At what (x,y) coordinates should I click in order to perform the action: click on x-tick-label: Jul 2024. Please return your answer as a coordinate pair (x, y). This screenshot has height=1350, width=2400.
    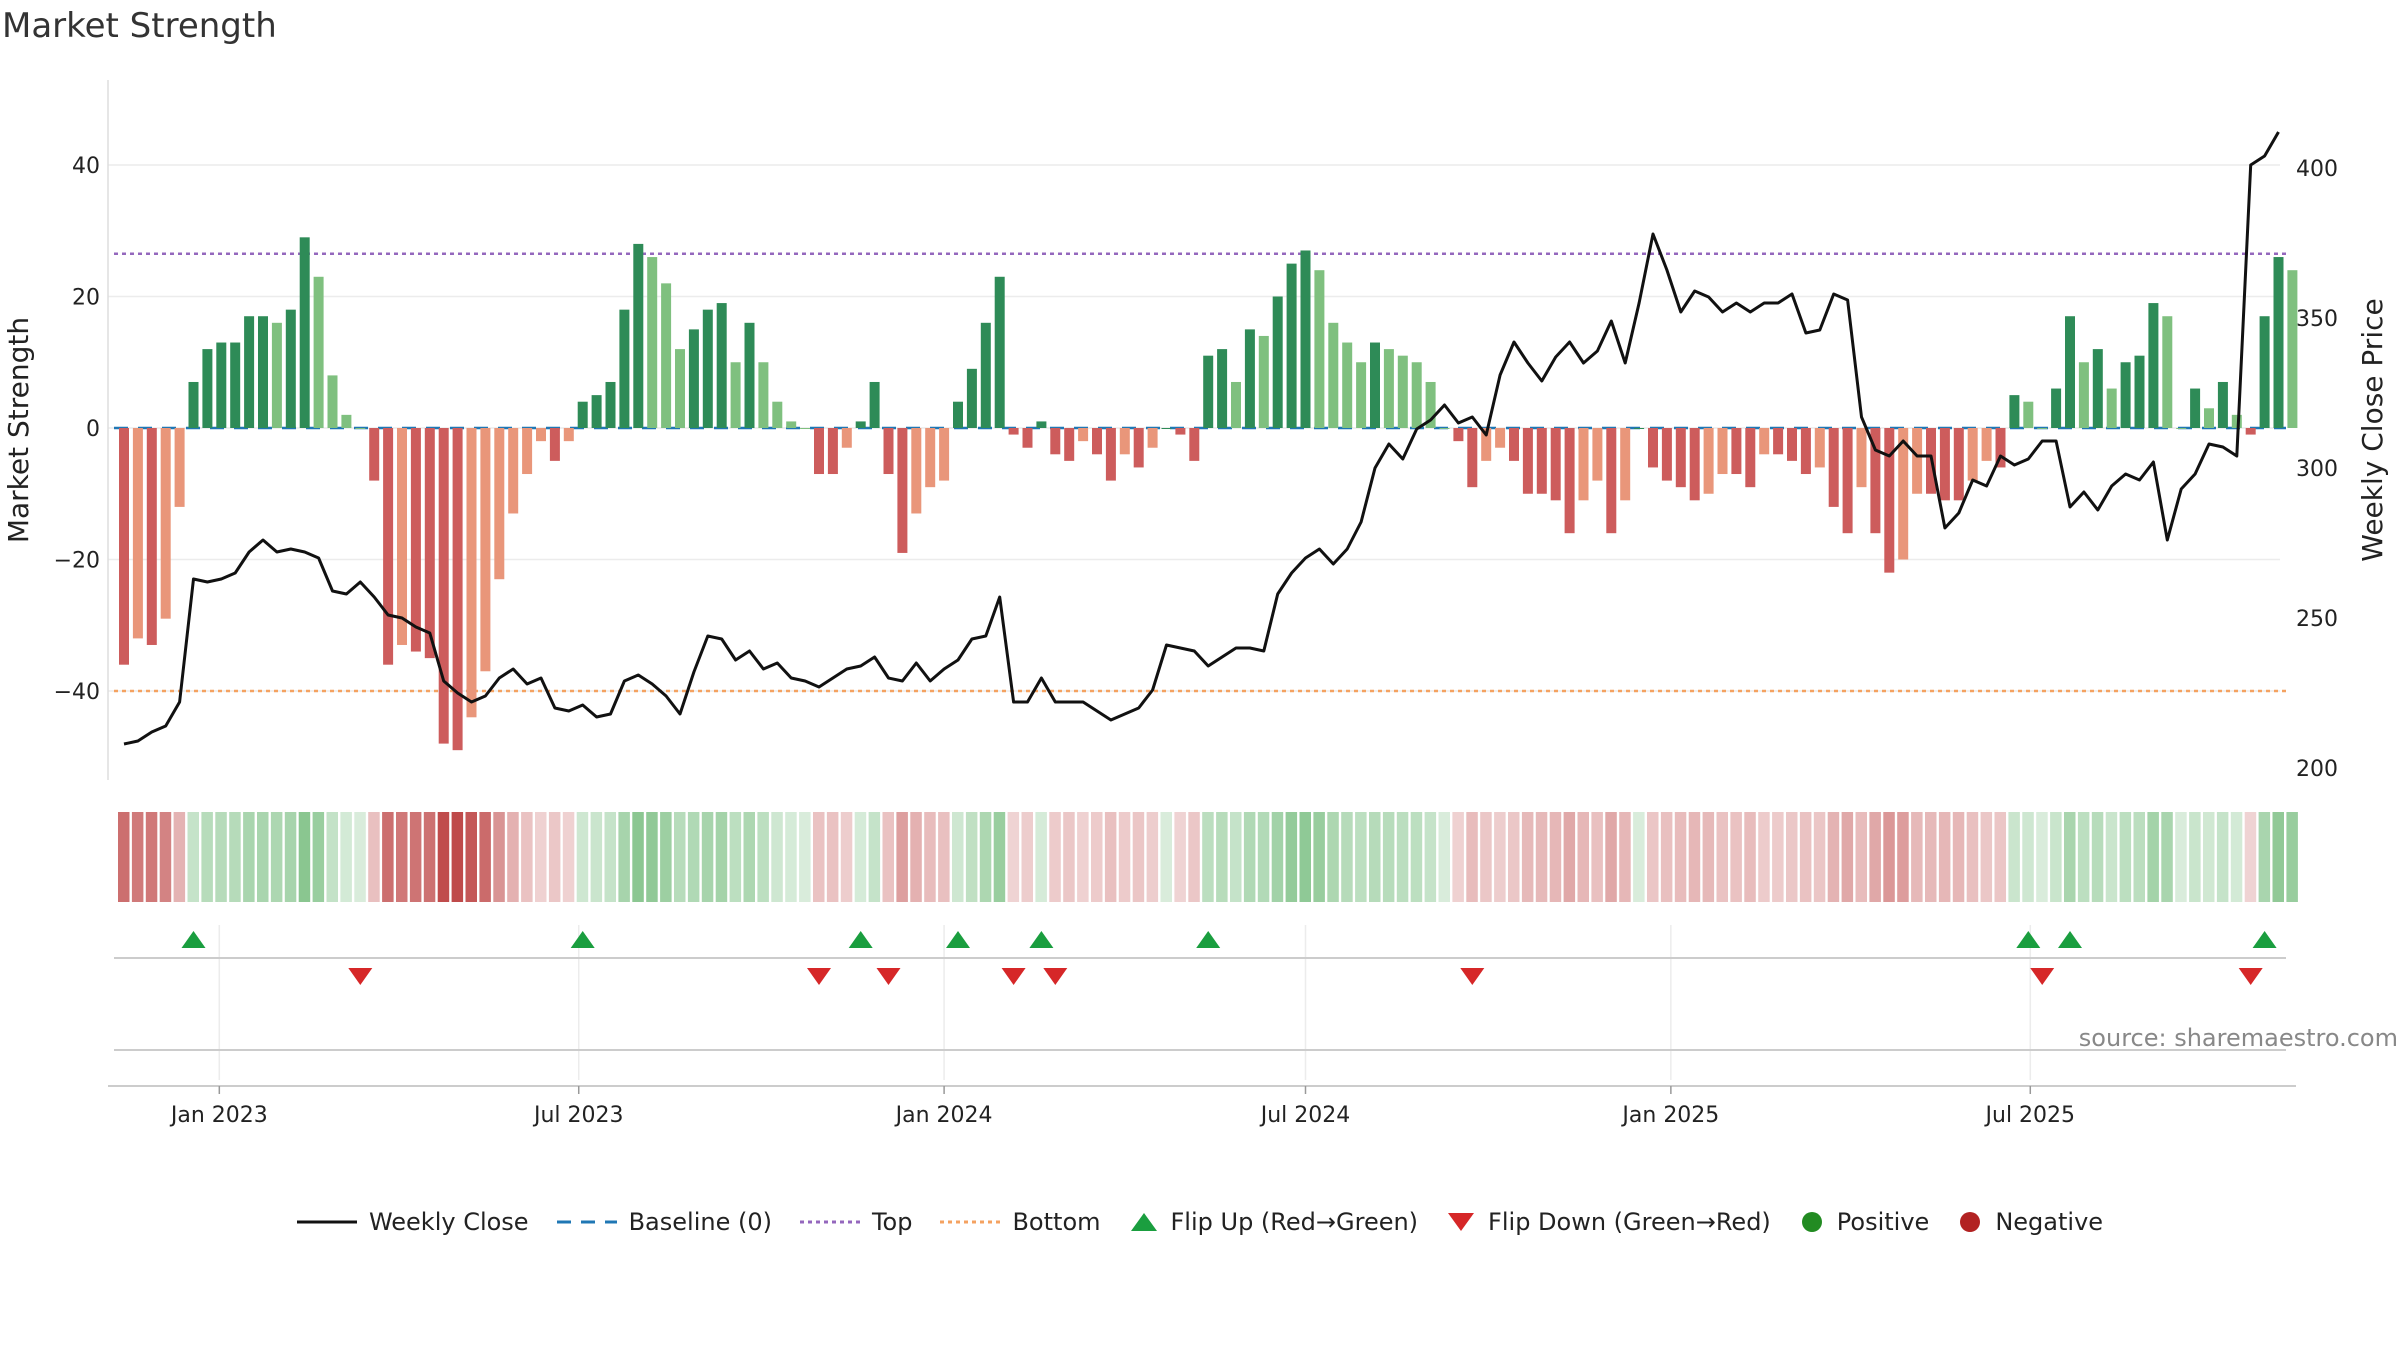
    Looking at the image, I should click on (1305, 1115).